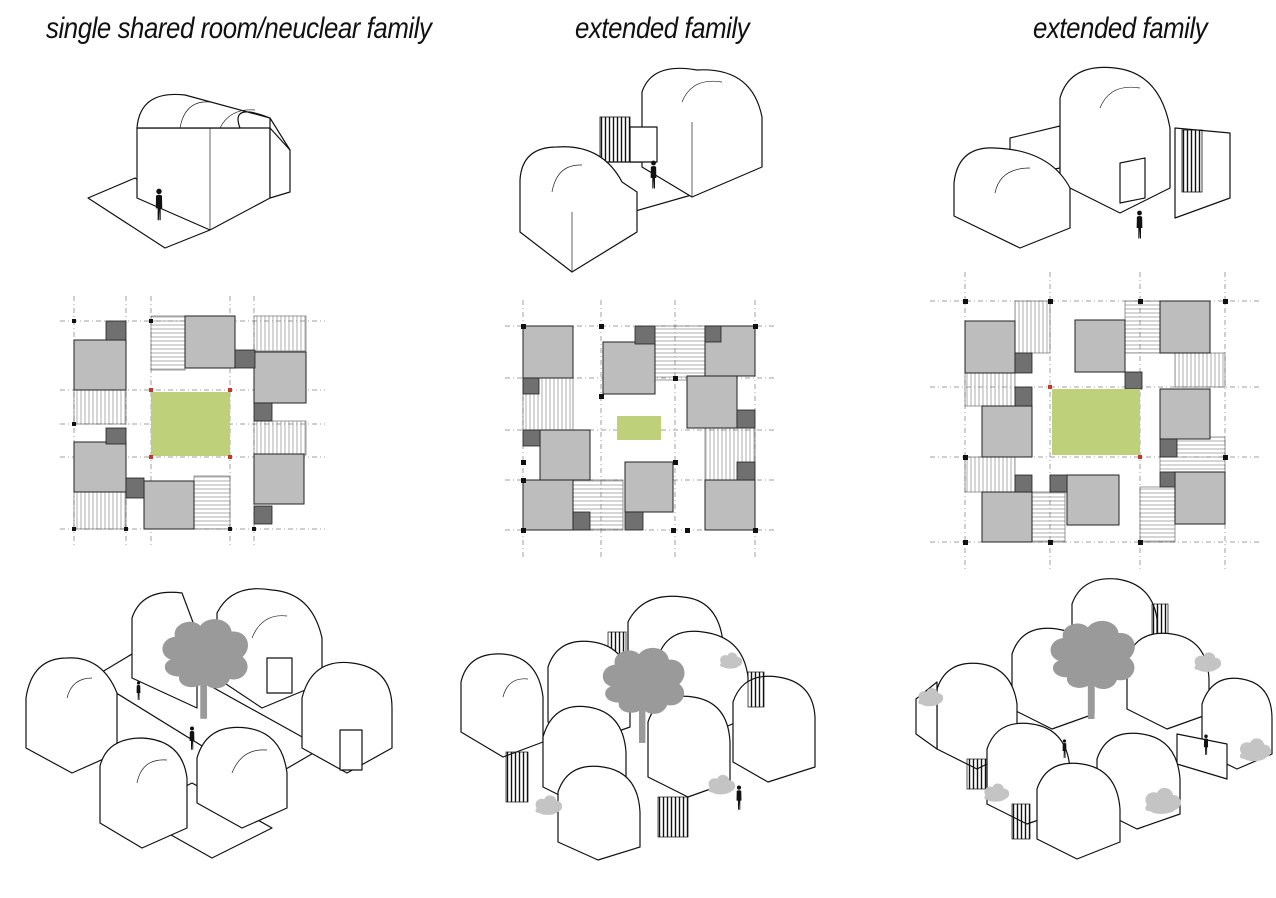 This screenshot has height=898, width=1276. I want to click on column-title-3: extended family, so click(1120, 28).